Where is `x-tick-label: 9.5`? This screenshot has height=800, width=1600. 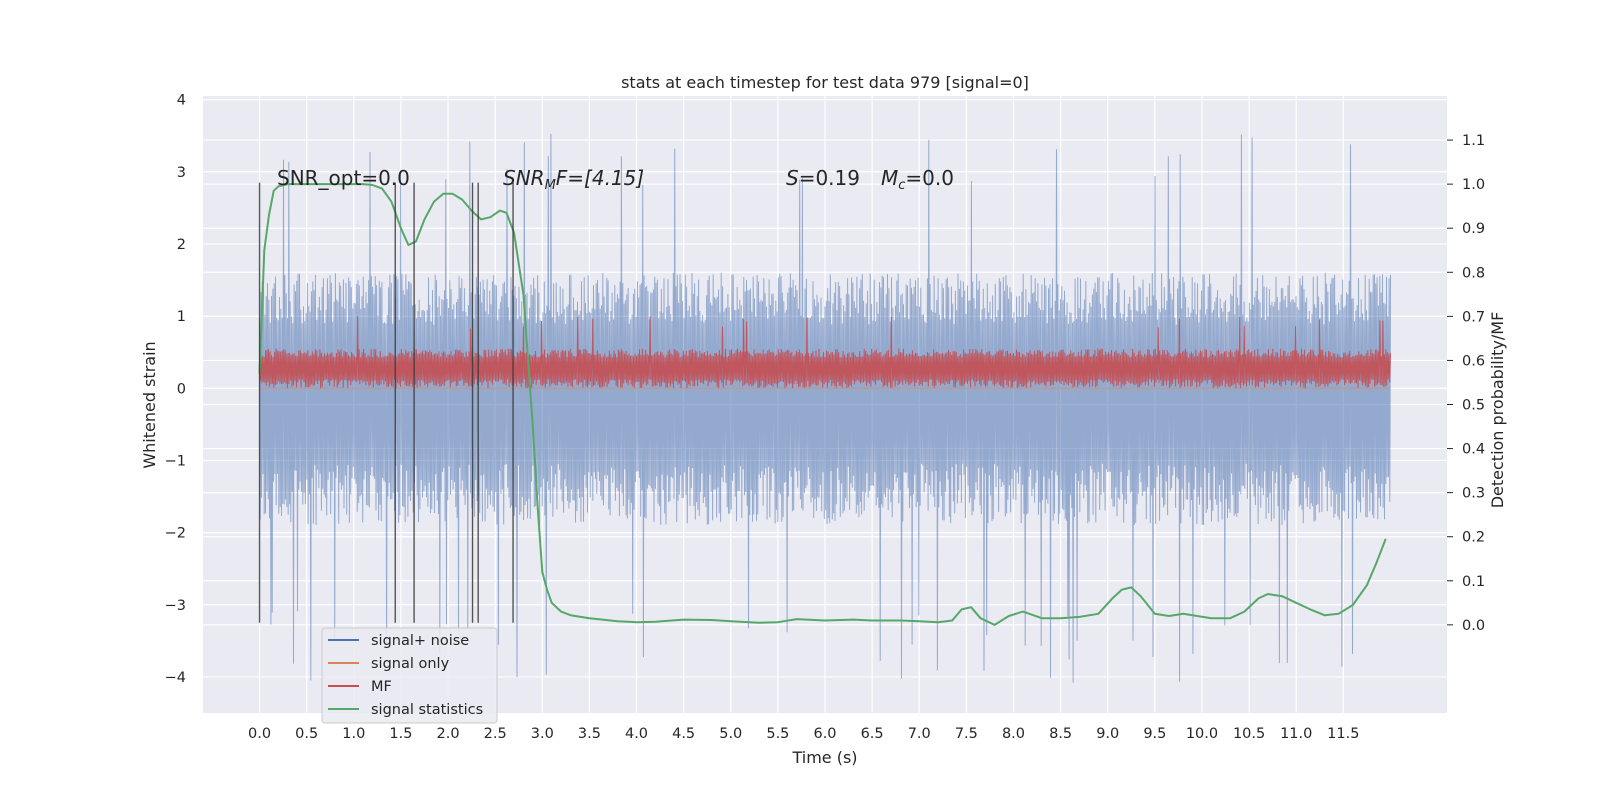
x-tick-label: 9.5 is located at coordinates (1154, 734).